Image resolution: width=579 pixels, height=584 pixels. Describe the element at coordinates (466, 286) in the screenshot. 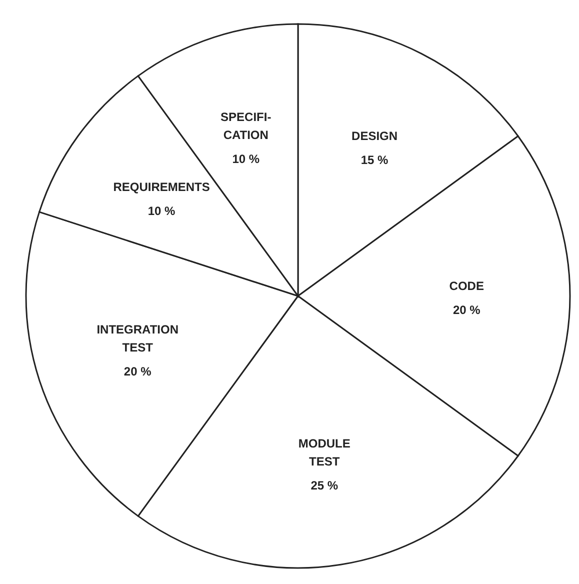

I see `slice-label: CODE` at that location.